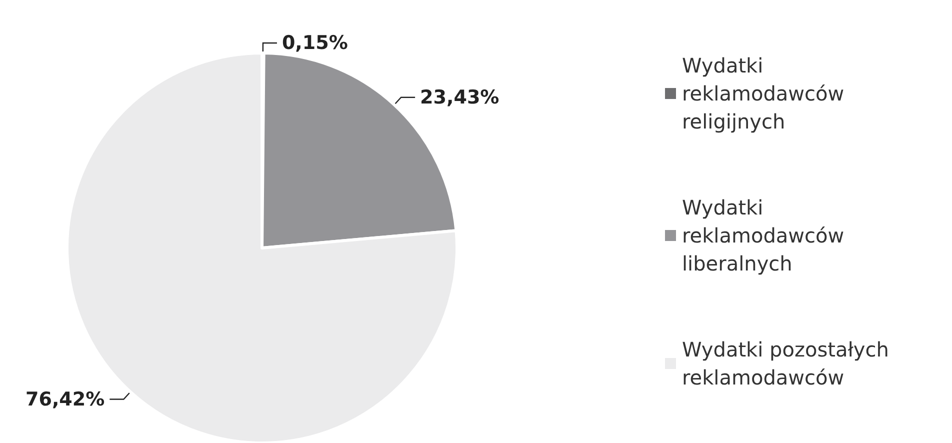 Image resolution: width=952 pixels, height=443 pixels. What do you see at coordinates (766, 236) in the screenshot?
I see `legend-label: Wydatki reklamodawców liberalnych` at bounding box center [766, 236].